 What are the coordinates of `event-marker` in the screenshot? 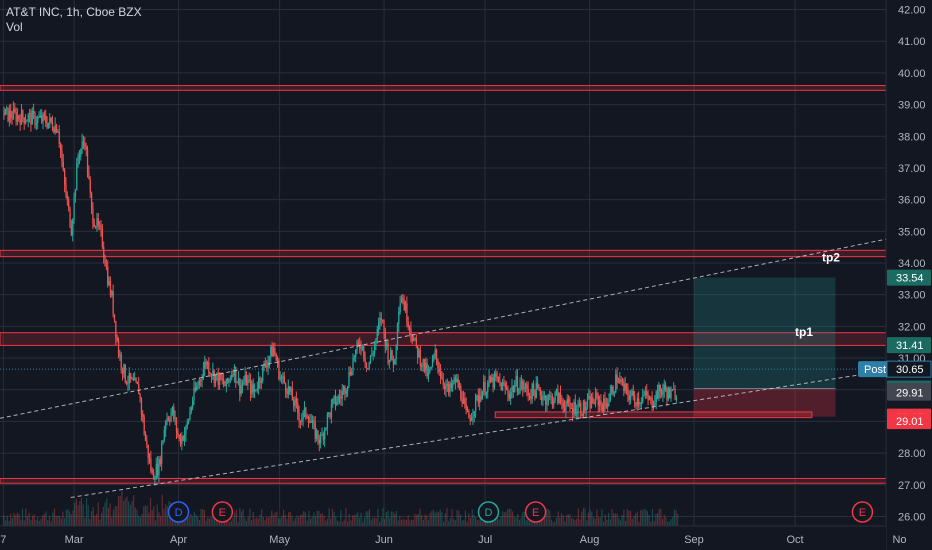 It's located at (862, 512).